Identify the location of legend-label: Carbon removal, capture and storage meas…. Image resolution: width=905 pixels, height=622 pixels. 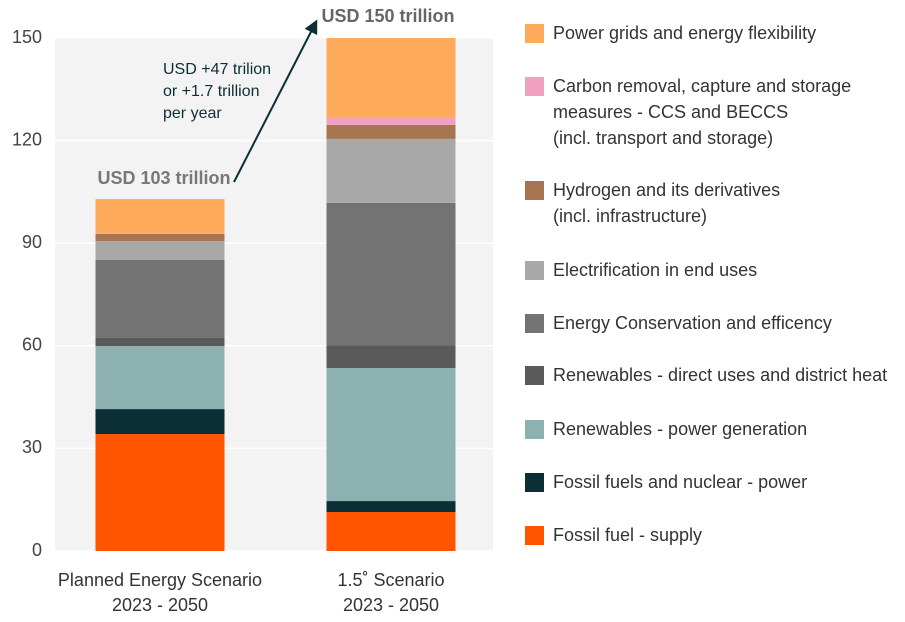
(702, 112).